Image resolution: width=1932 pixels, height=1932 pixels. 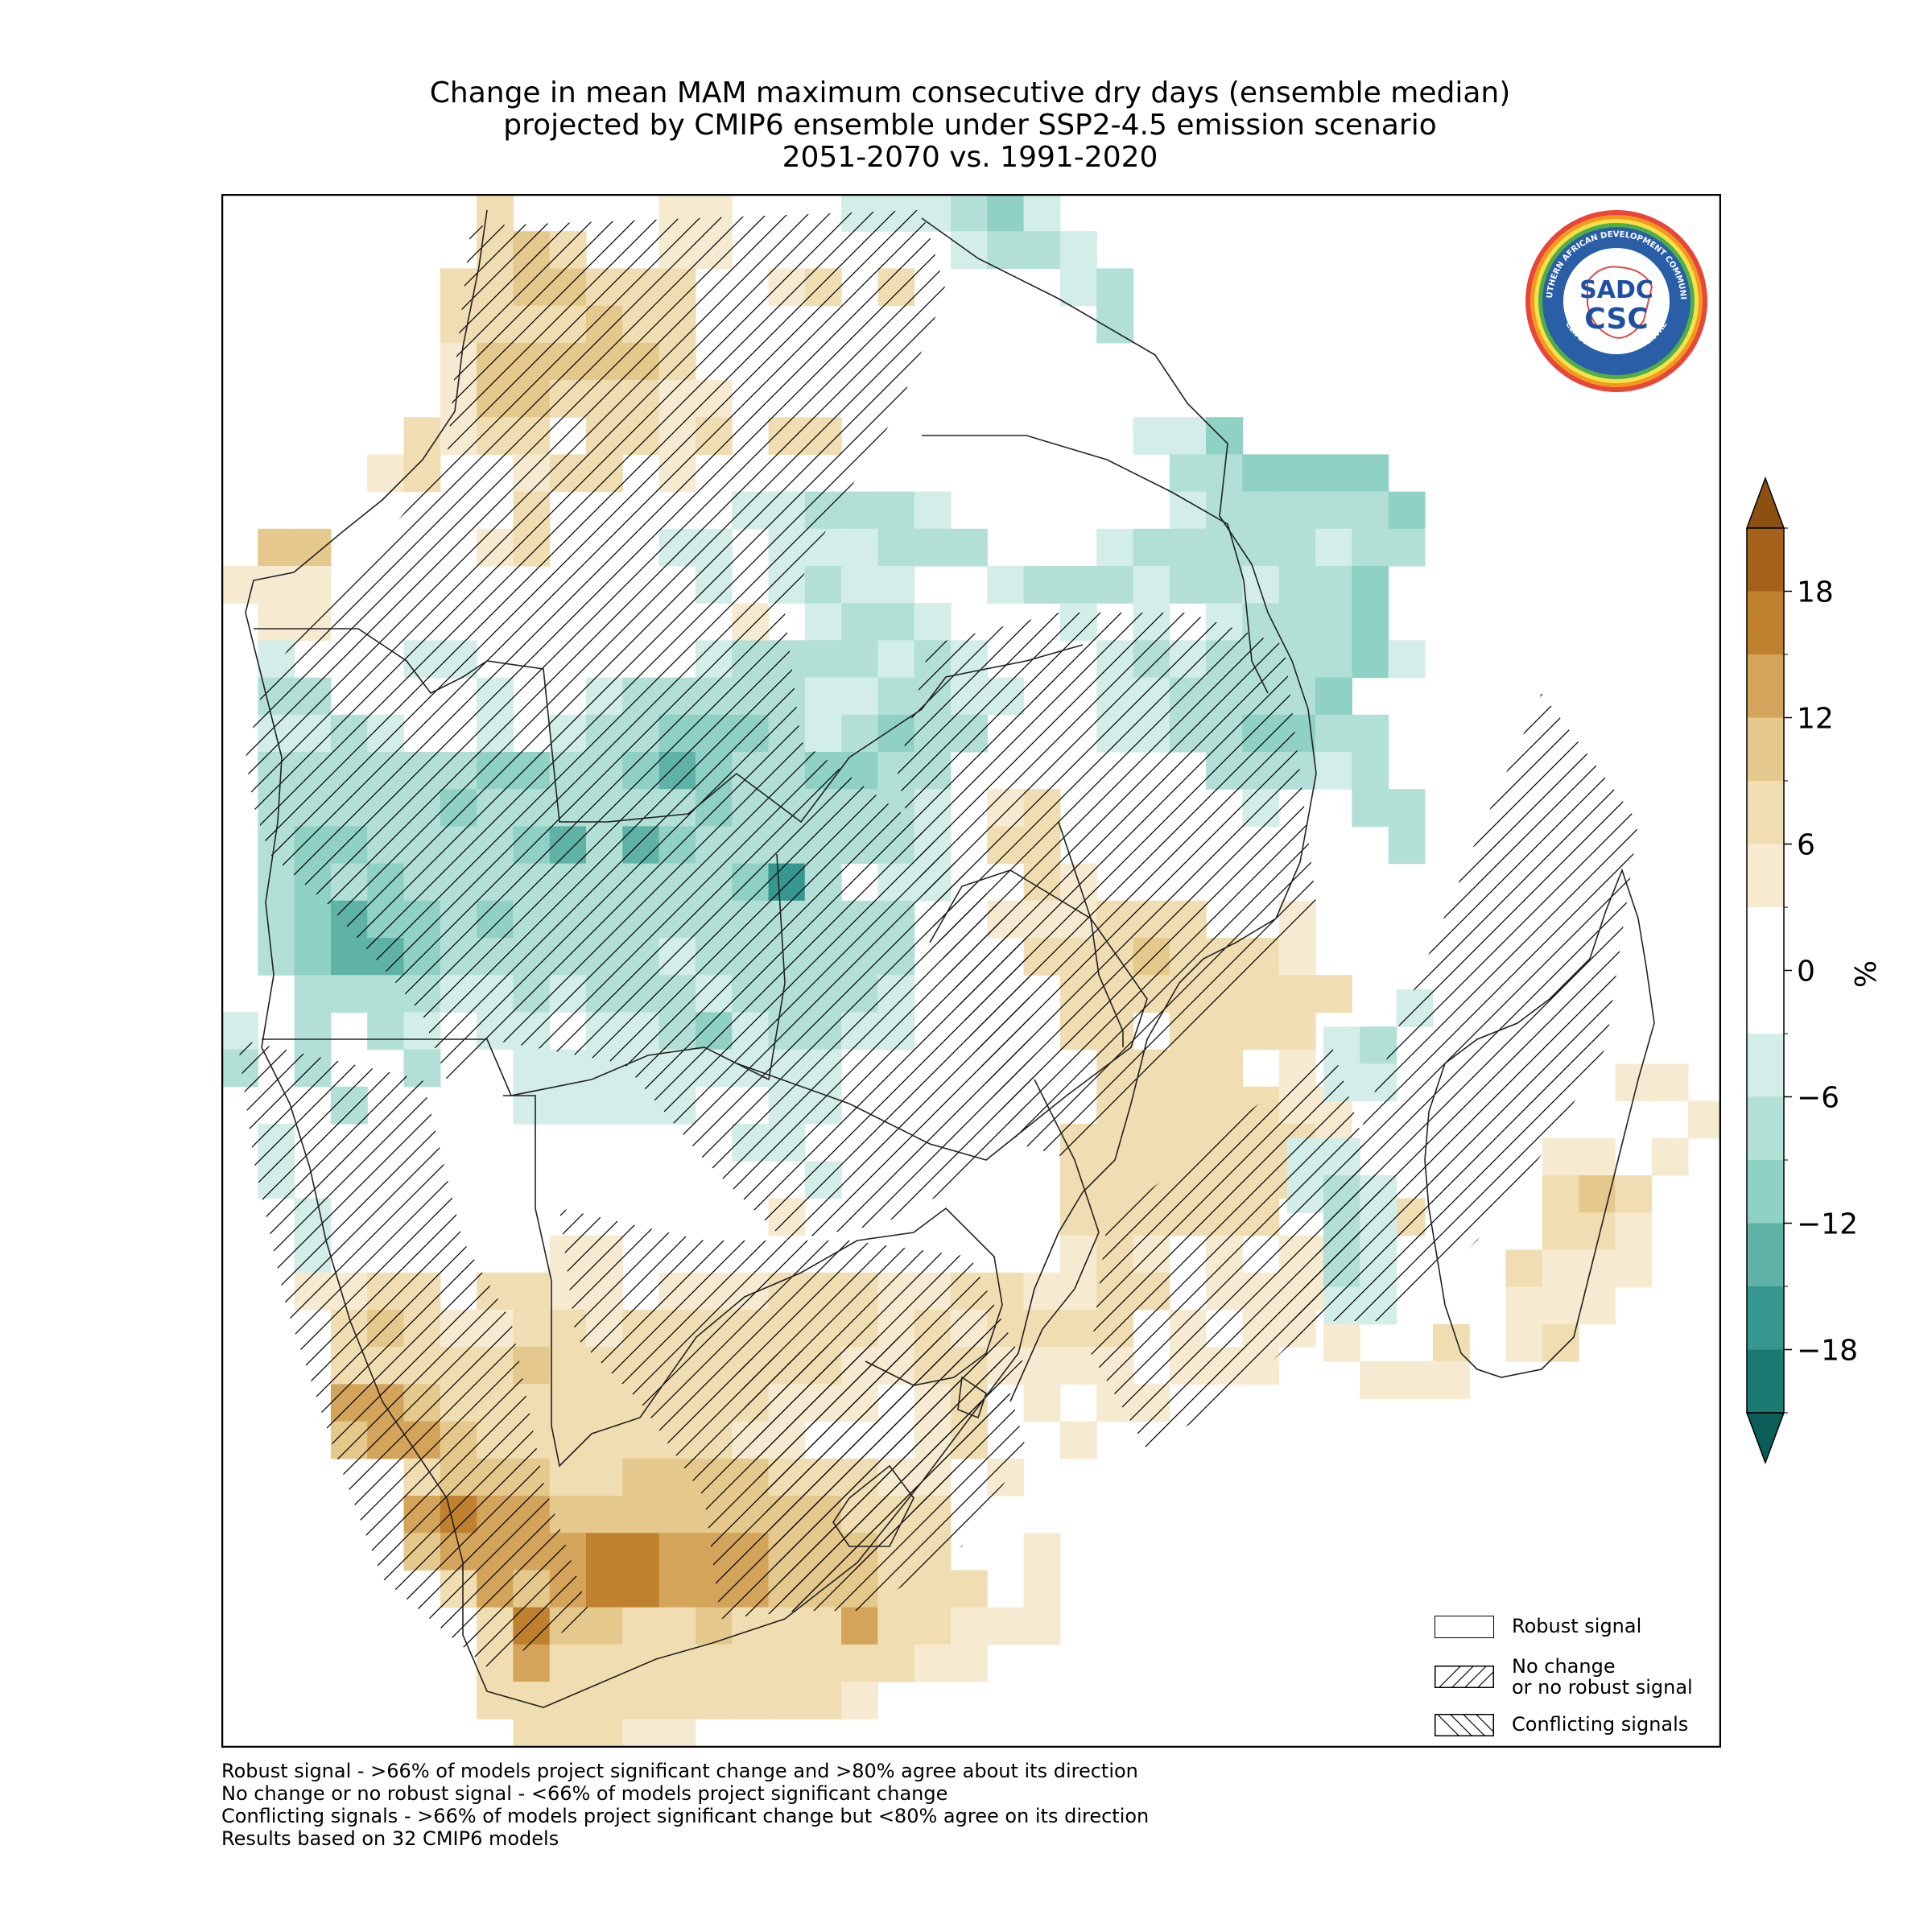 What do you see at coordinates (1577, 1626) in the screenshot?
I see `legend-label-robust: Robust signal` at bounding box center [1577, 1626].